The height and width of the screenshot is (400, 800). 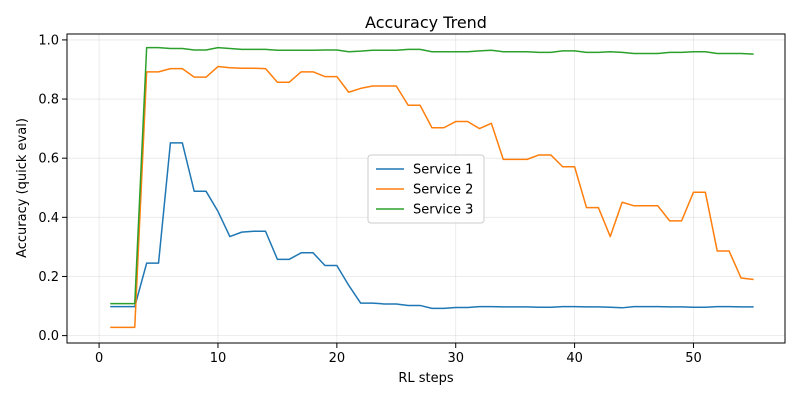 I want to click on legend-box, so click(x=426, y=189).